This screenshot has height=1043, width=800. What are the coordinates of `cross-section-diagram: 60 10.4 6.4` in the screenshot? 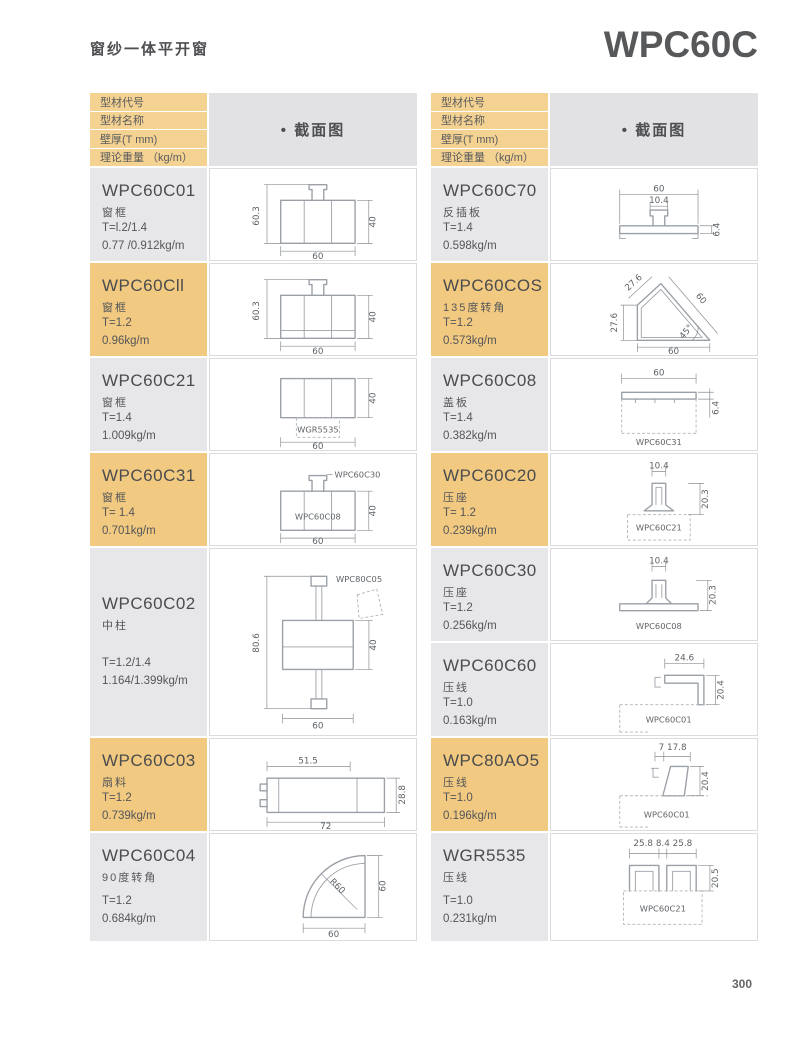 It's located at (654, 214).